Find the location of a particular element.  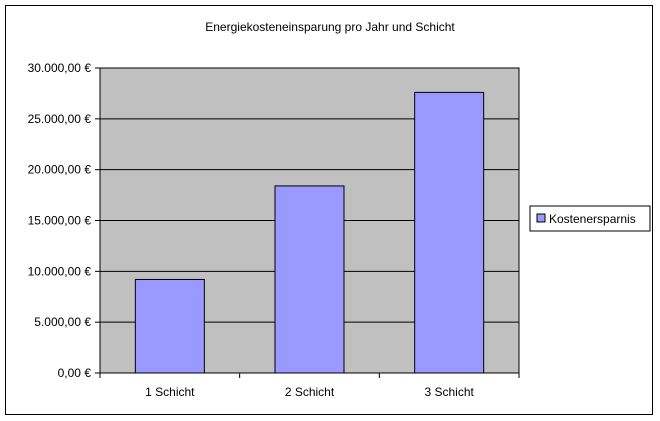

x-axis: 1 Schicht 2 Schicht 3 Schicht is located at coordinates (309, 386).